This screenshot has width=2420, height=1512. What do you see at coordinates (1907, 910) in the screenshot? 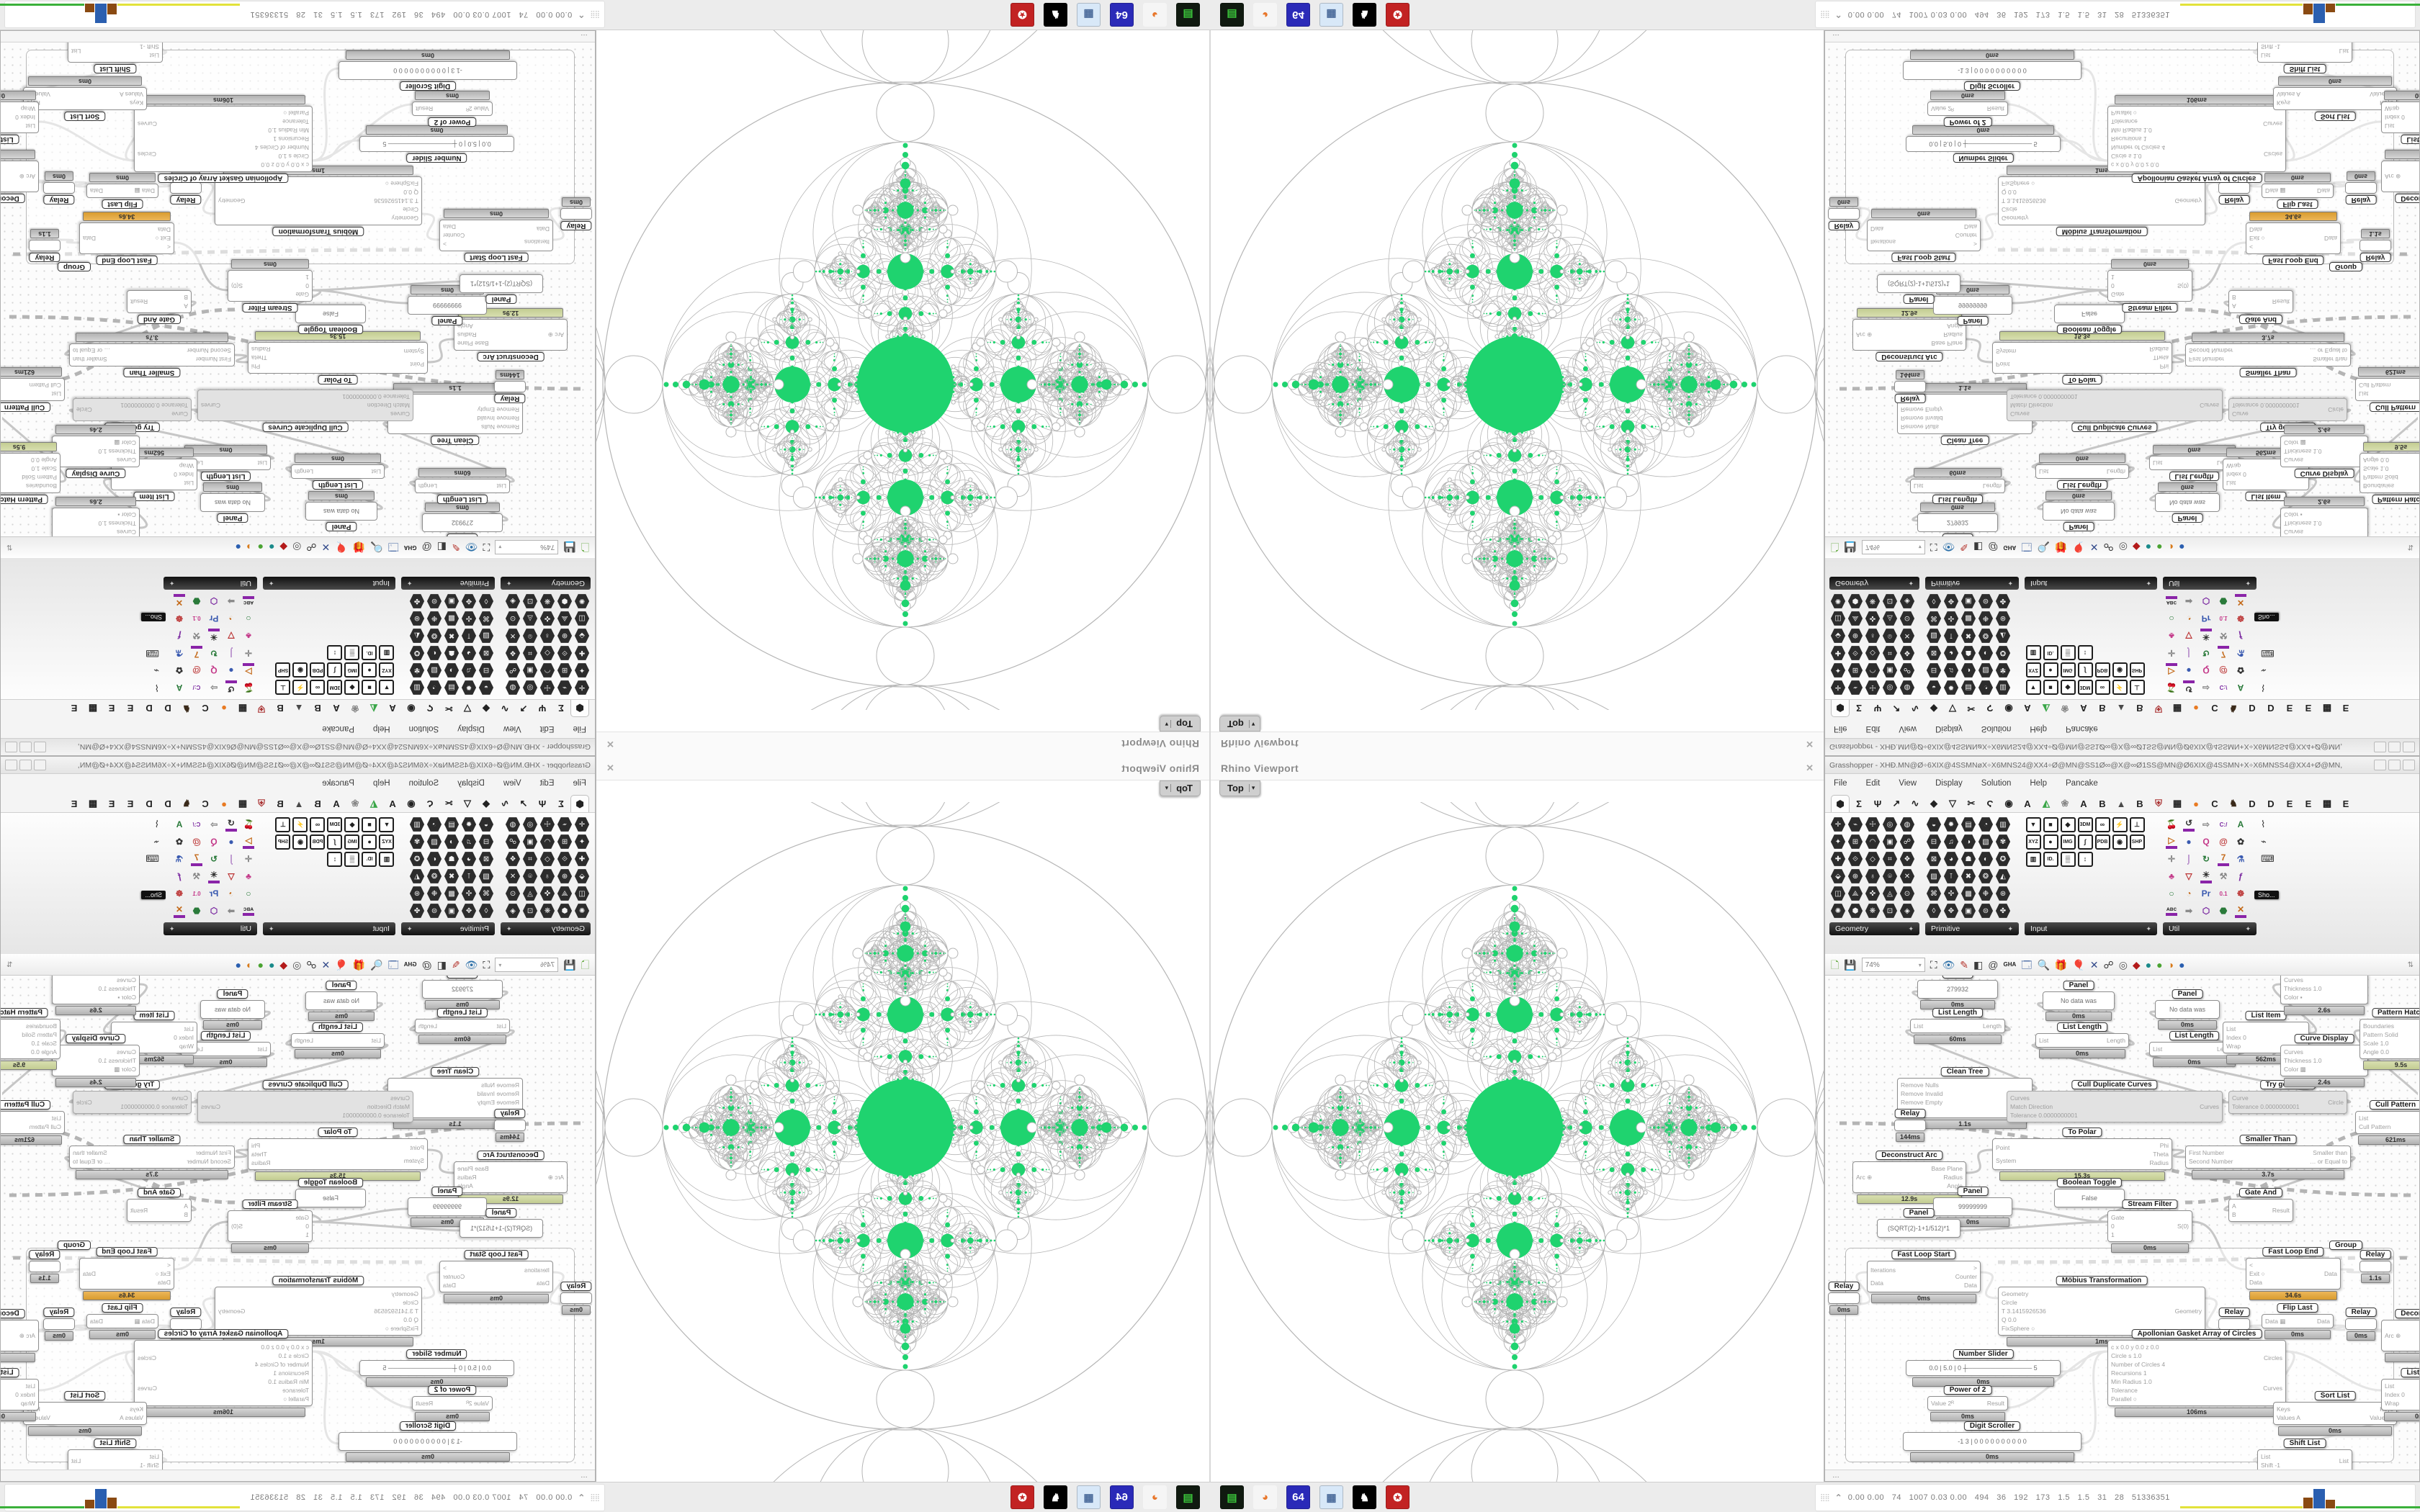
I see `geometry-component-icon: ◈` at bounding box center [1907, 910].